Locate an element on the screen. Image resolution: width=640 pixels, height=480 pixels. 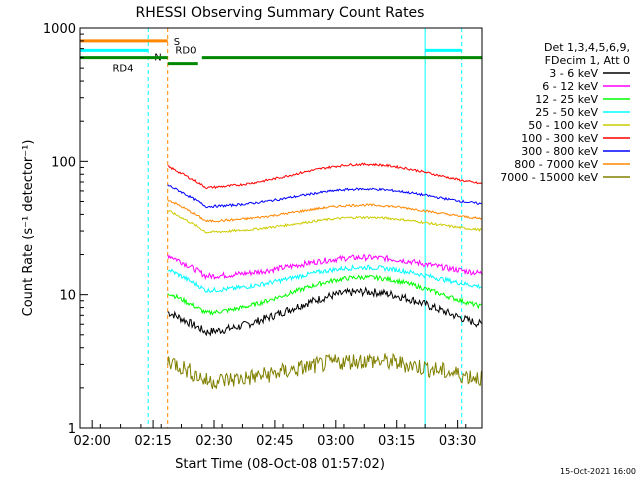
y-tick-label: 1 is located at coordinates (72, 429).